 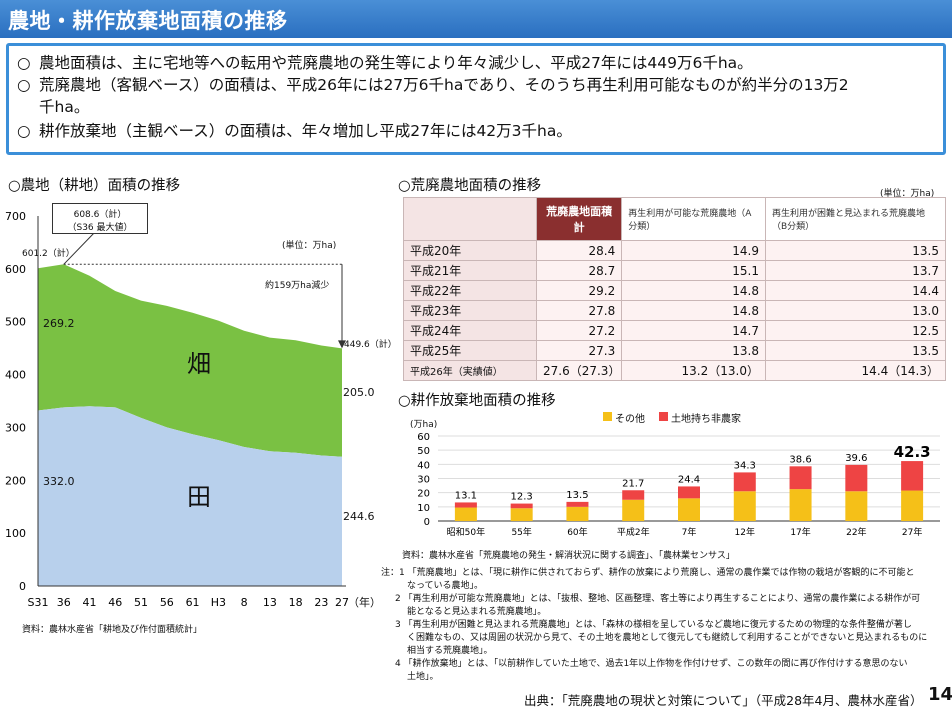 I want to click on max-value-callout: 608.6（計） （S36 最大値）, so click(x=100, y=218).